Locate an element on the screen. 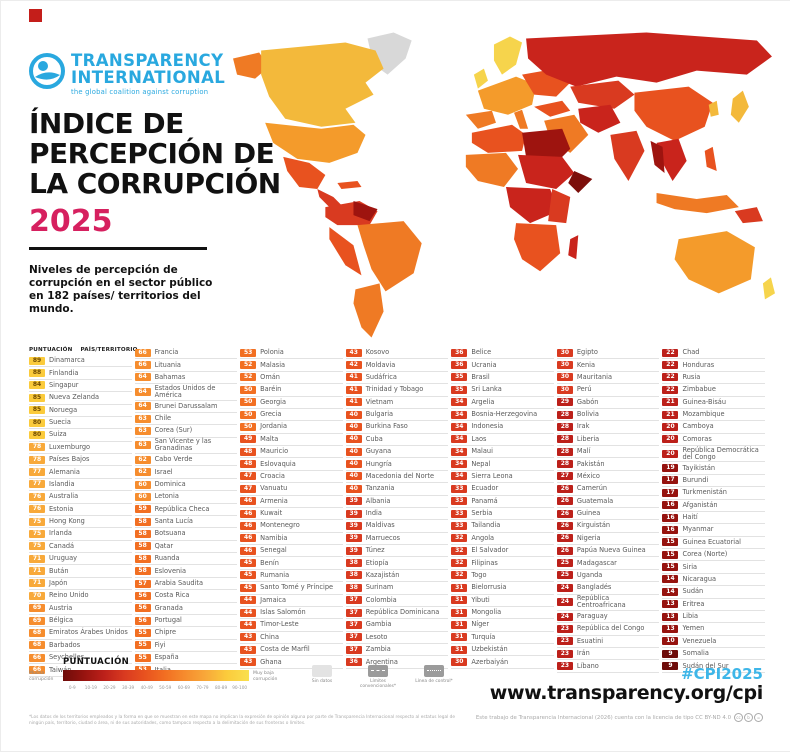 Image resolution: width=790 pixels, height=752 pixels. country-name: República Dominicana is located at coordinates (402, 612).